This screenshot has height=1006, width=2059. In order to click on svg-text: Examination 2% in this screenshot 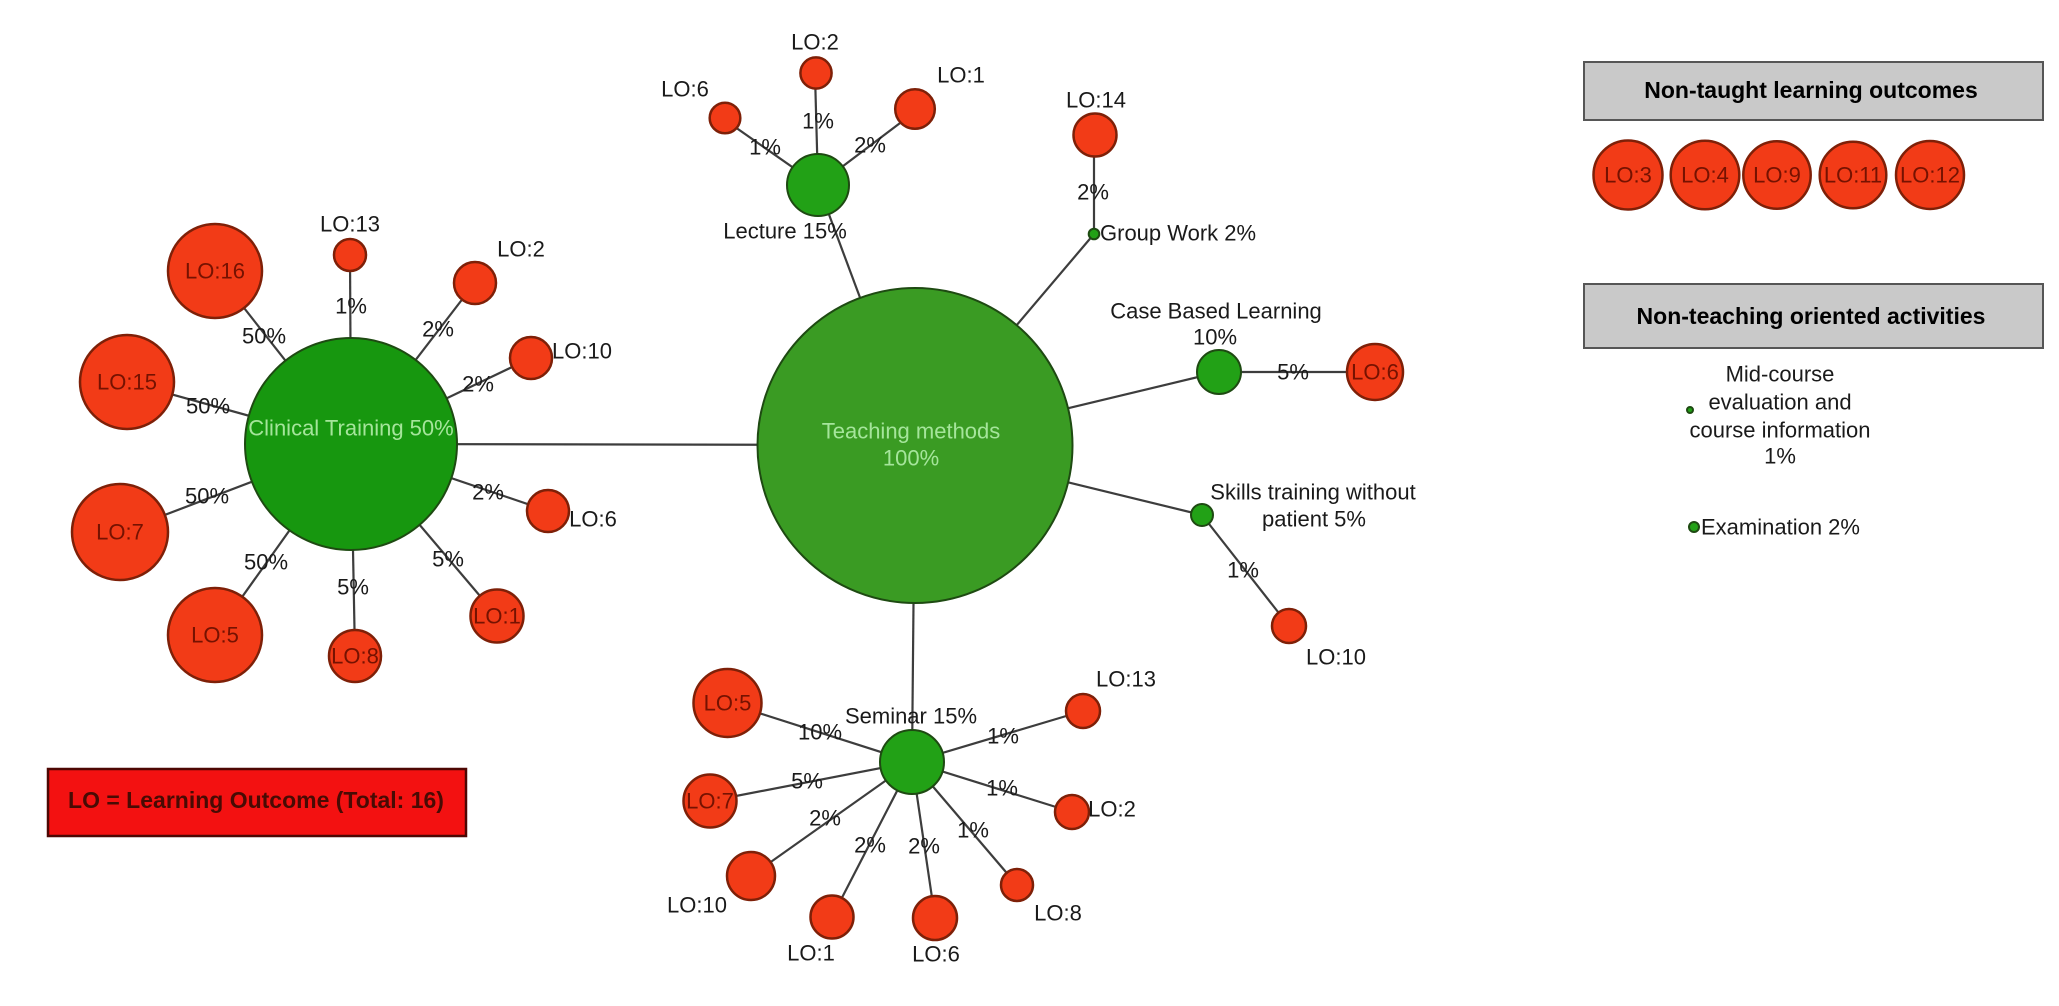, I will do `click(1780, 527)`.